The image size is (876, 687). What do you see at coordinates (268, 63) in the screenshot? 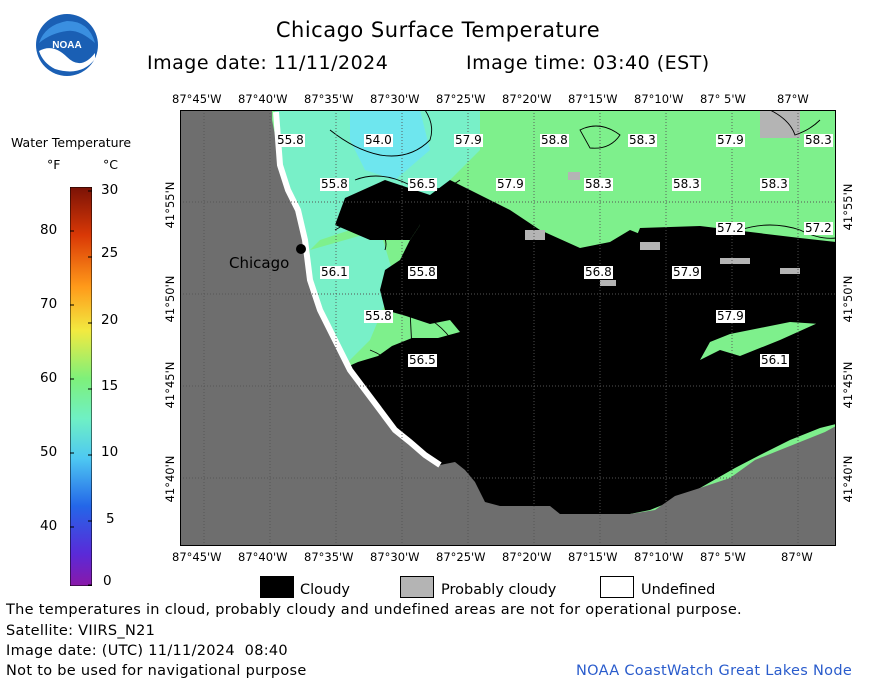
I see `image-date: Image date: 11/11/2024` at bounding box center [268, 63].